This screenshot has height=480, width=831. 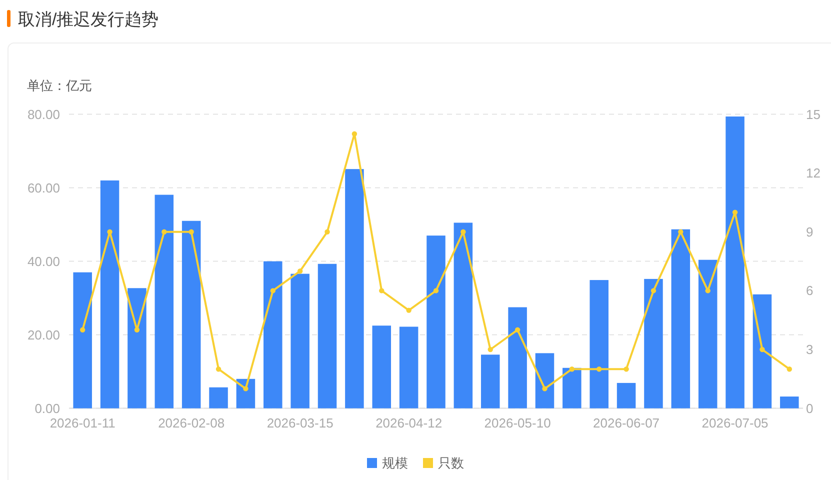 What do you see at coordinates (59, 85) in the screenshot?
I see `ylabel: 单位：亿元` at bounding box center [59, 85].